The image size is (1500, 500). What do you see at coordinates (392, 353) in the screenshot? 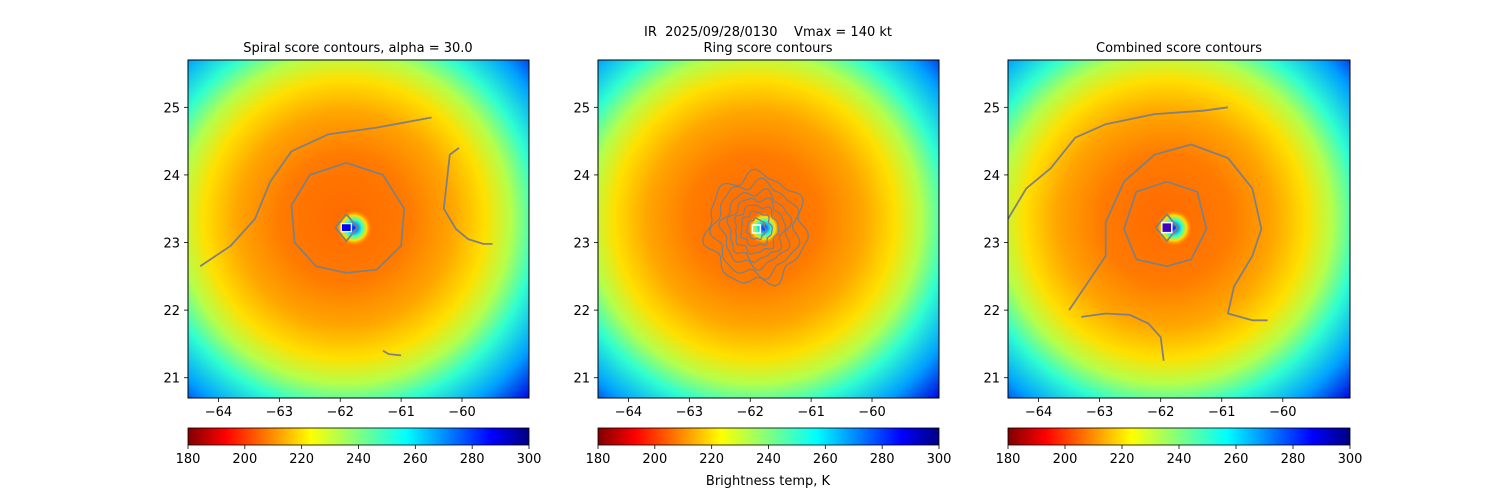
I see `spiral-contour-south` at bounding box center [392, 353].